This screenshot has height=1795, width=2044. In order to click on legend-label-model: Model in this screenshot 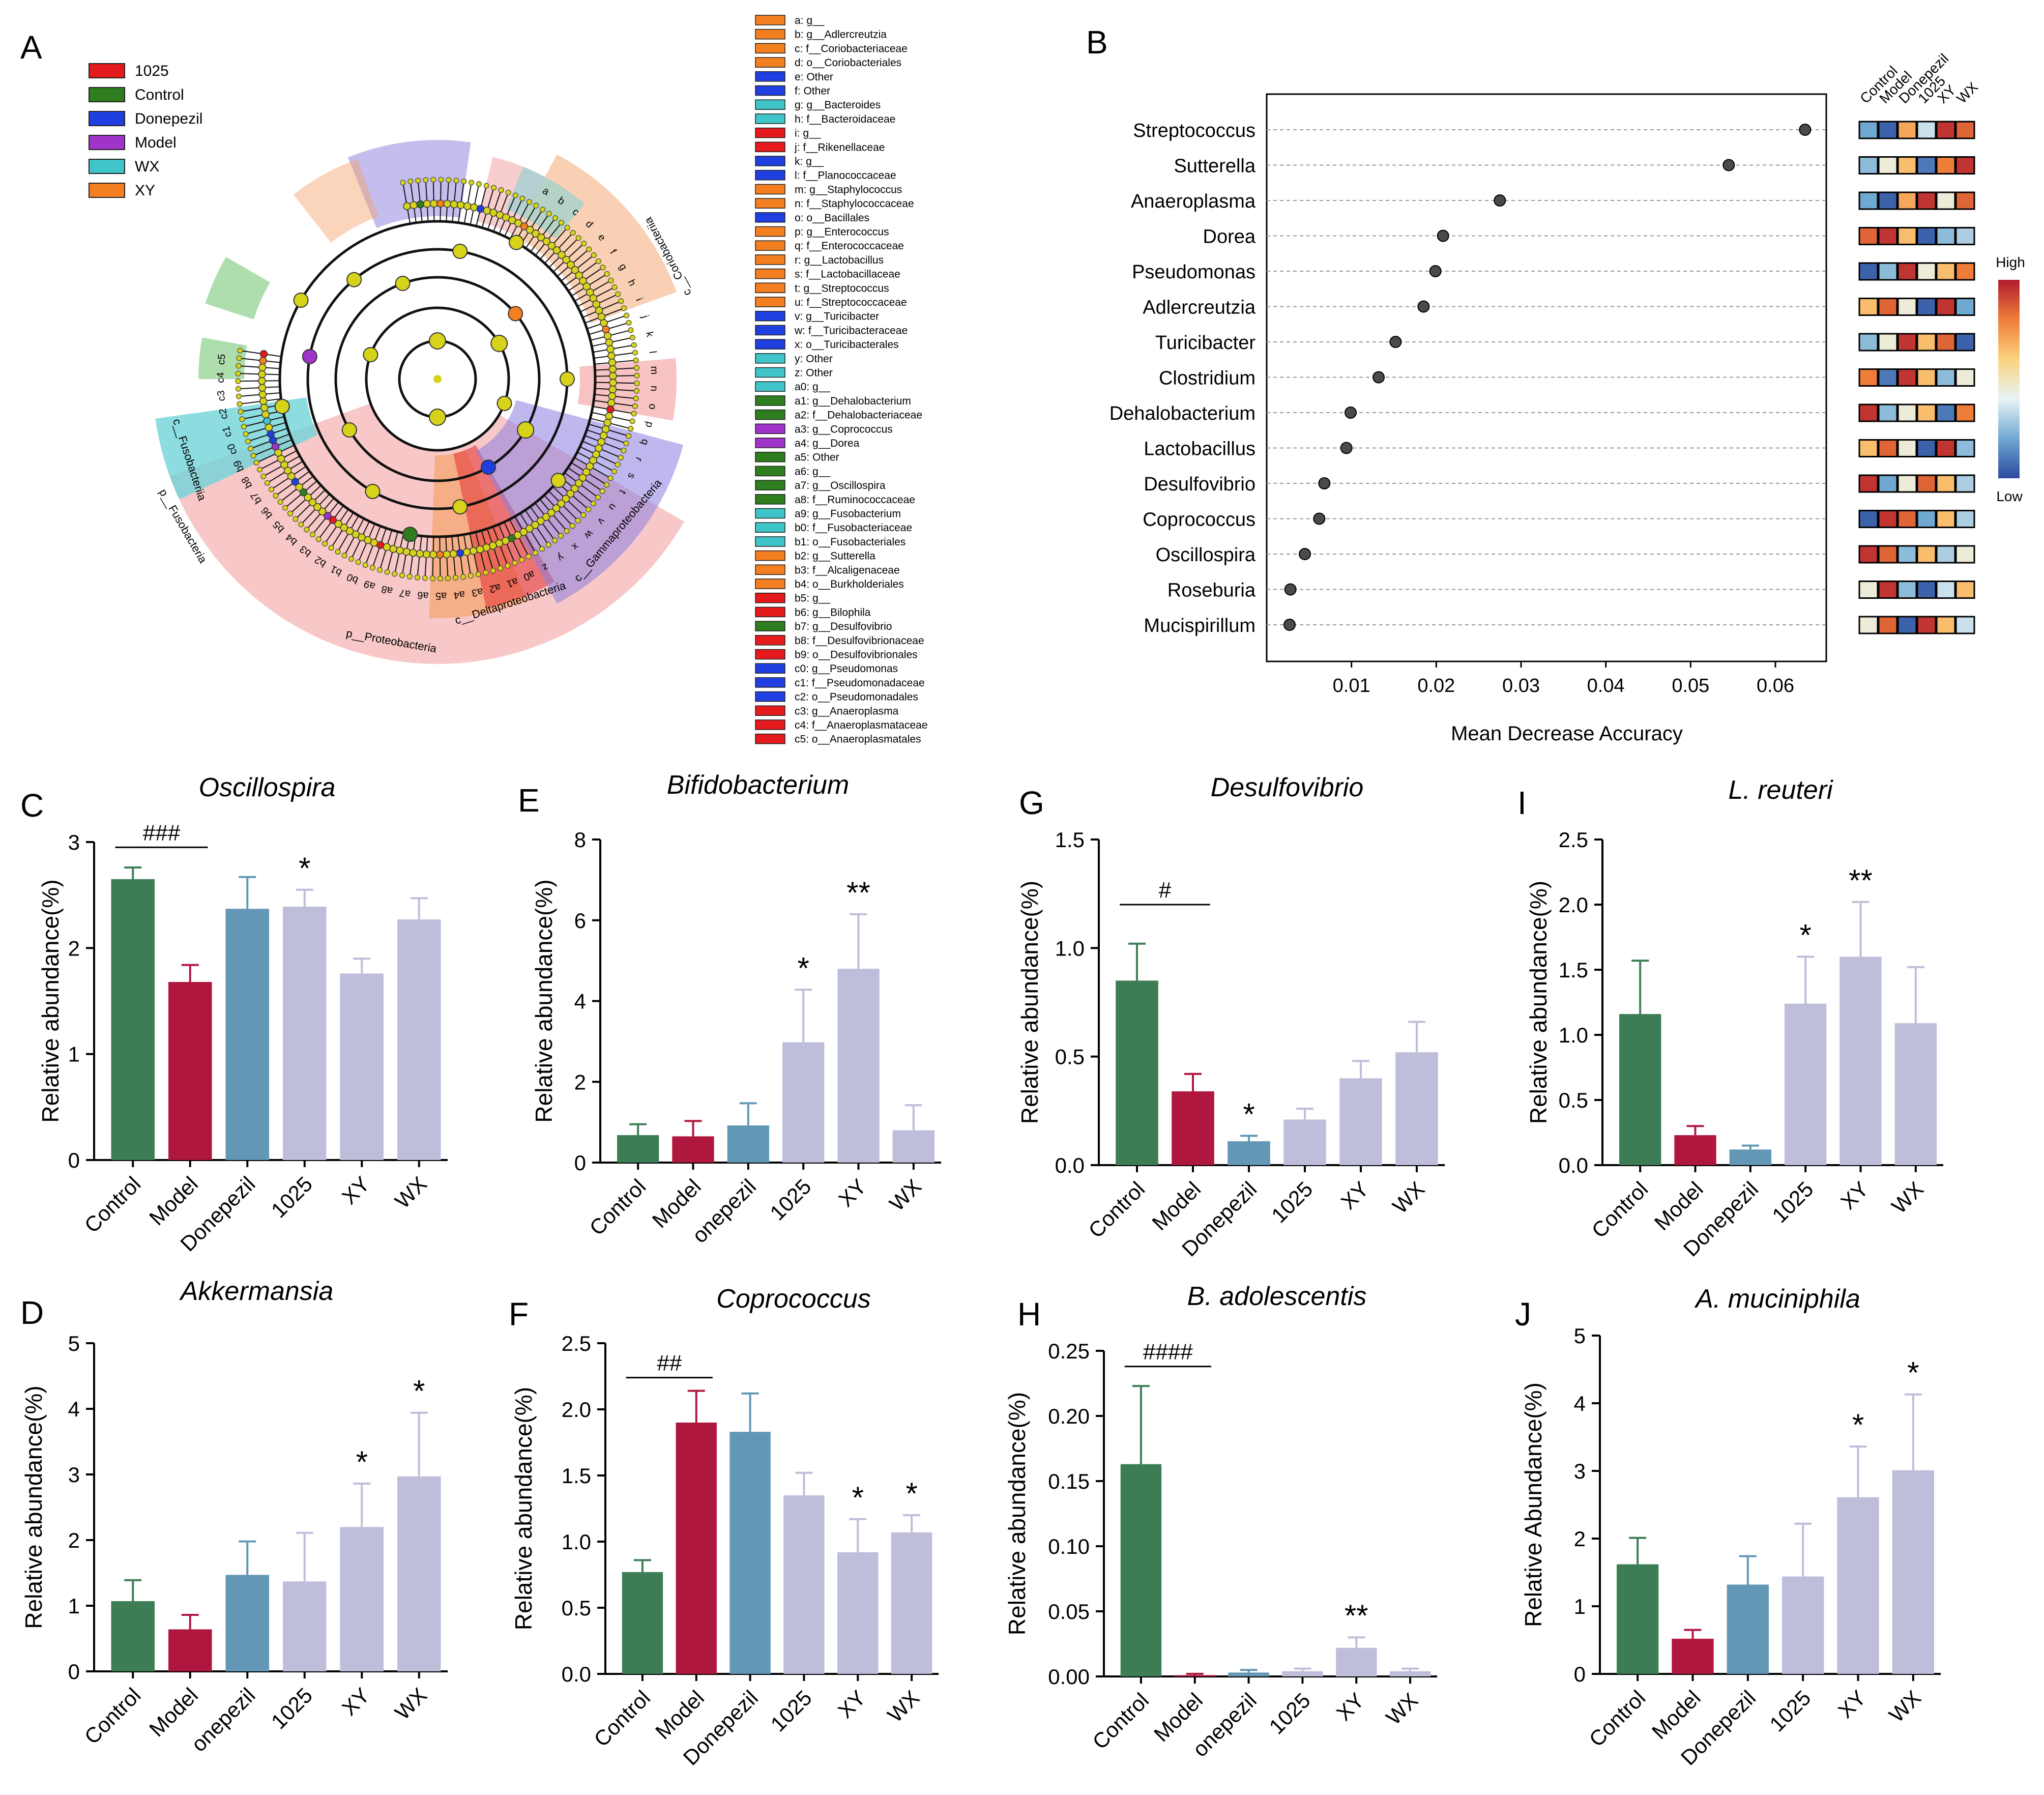, I will do `click(156, 142)`.